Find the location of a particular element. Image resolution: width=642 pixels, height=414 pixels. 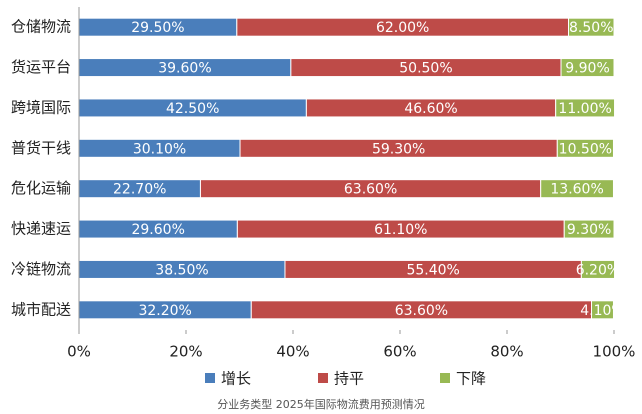

value-label: 9.90% is located at coordinates (587, 69).